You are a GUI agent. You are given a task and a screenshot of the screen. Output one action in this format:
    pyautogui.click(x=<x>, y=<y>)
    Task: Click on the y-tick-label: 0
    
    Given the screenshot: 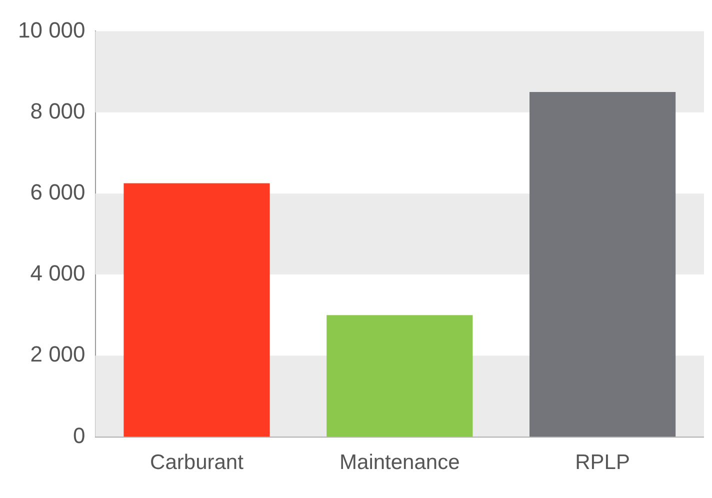 What is the action you would take?
    pyautogui.click(x=79, y=435)
    